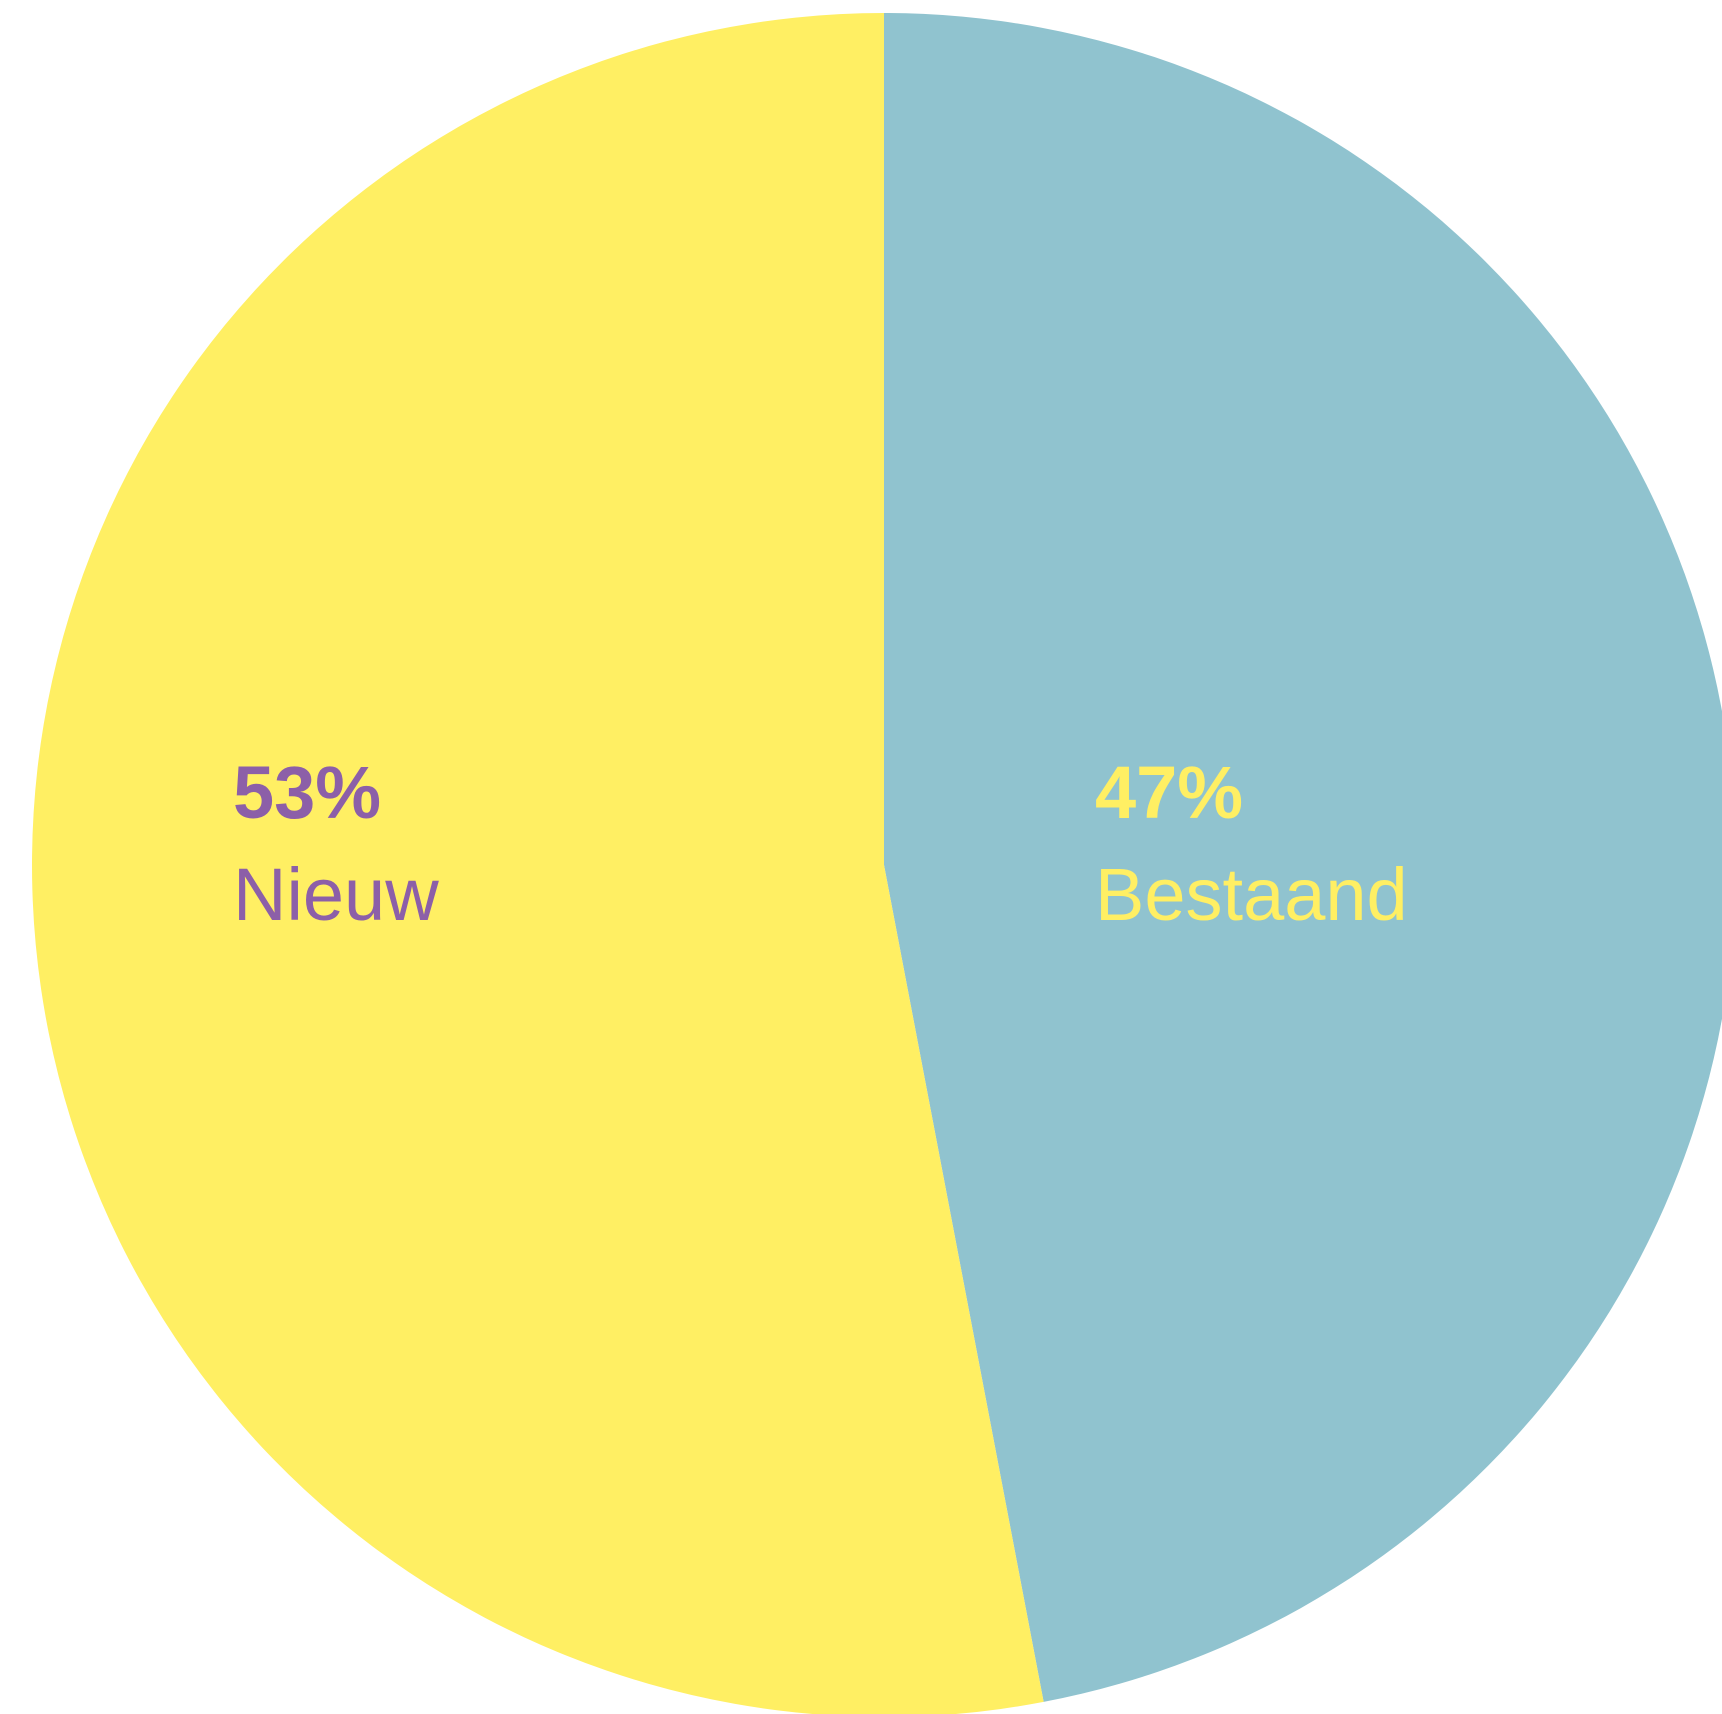 The height and width of the screenshot is (1714, 1722). Describe the element at coordinates (1251, 894) in the screenshot. I see `slice-category-label-bestaand: Bestaand` at that location.